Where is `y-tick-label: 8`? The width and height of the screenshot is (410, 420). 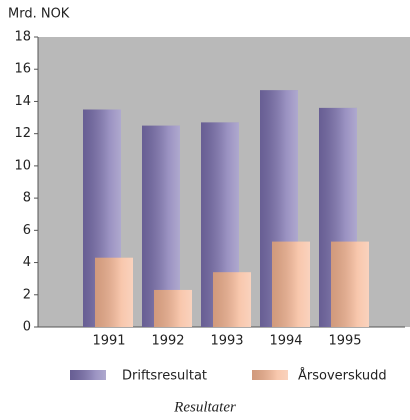
y-tick-label: 8 is located at coordinates (27, 198).